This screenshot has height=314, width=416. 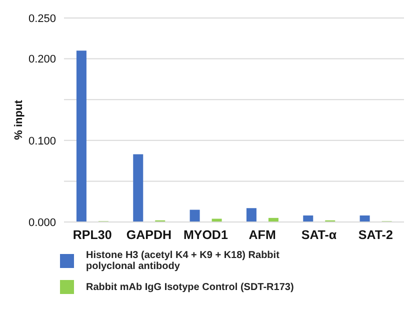 I want to click on y-tick-label: 0.000, so click(x=42, y=222).